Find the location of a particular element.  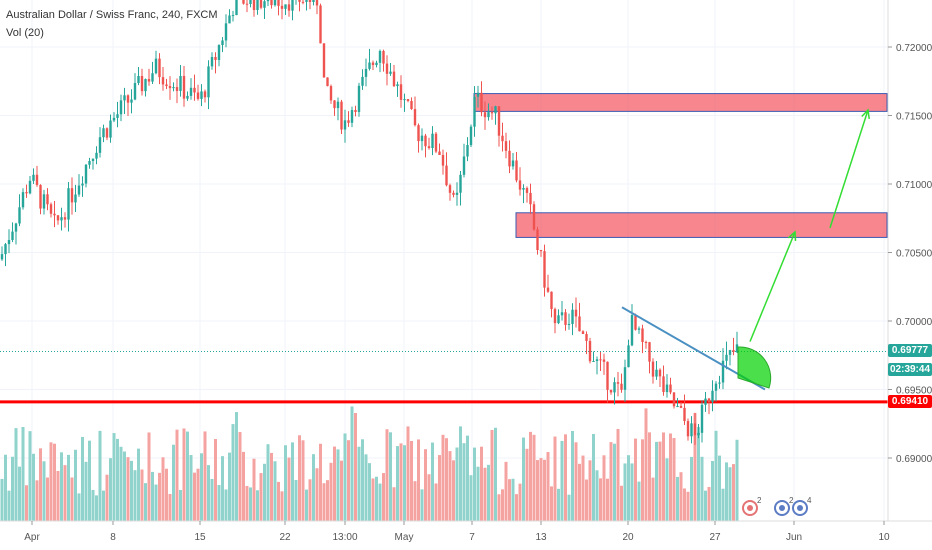

time-tick-label: 22 is located at coordinates (285, 537).